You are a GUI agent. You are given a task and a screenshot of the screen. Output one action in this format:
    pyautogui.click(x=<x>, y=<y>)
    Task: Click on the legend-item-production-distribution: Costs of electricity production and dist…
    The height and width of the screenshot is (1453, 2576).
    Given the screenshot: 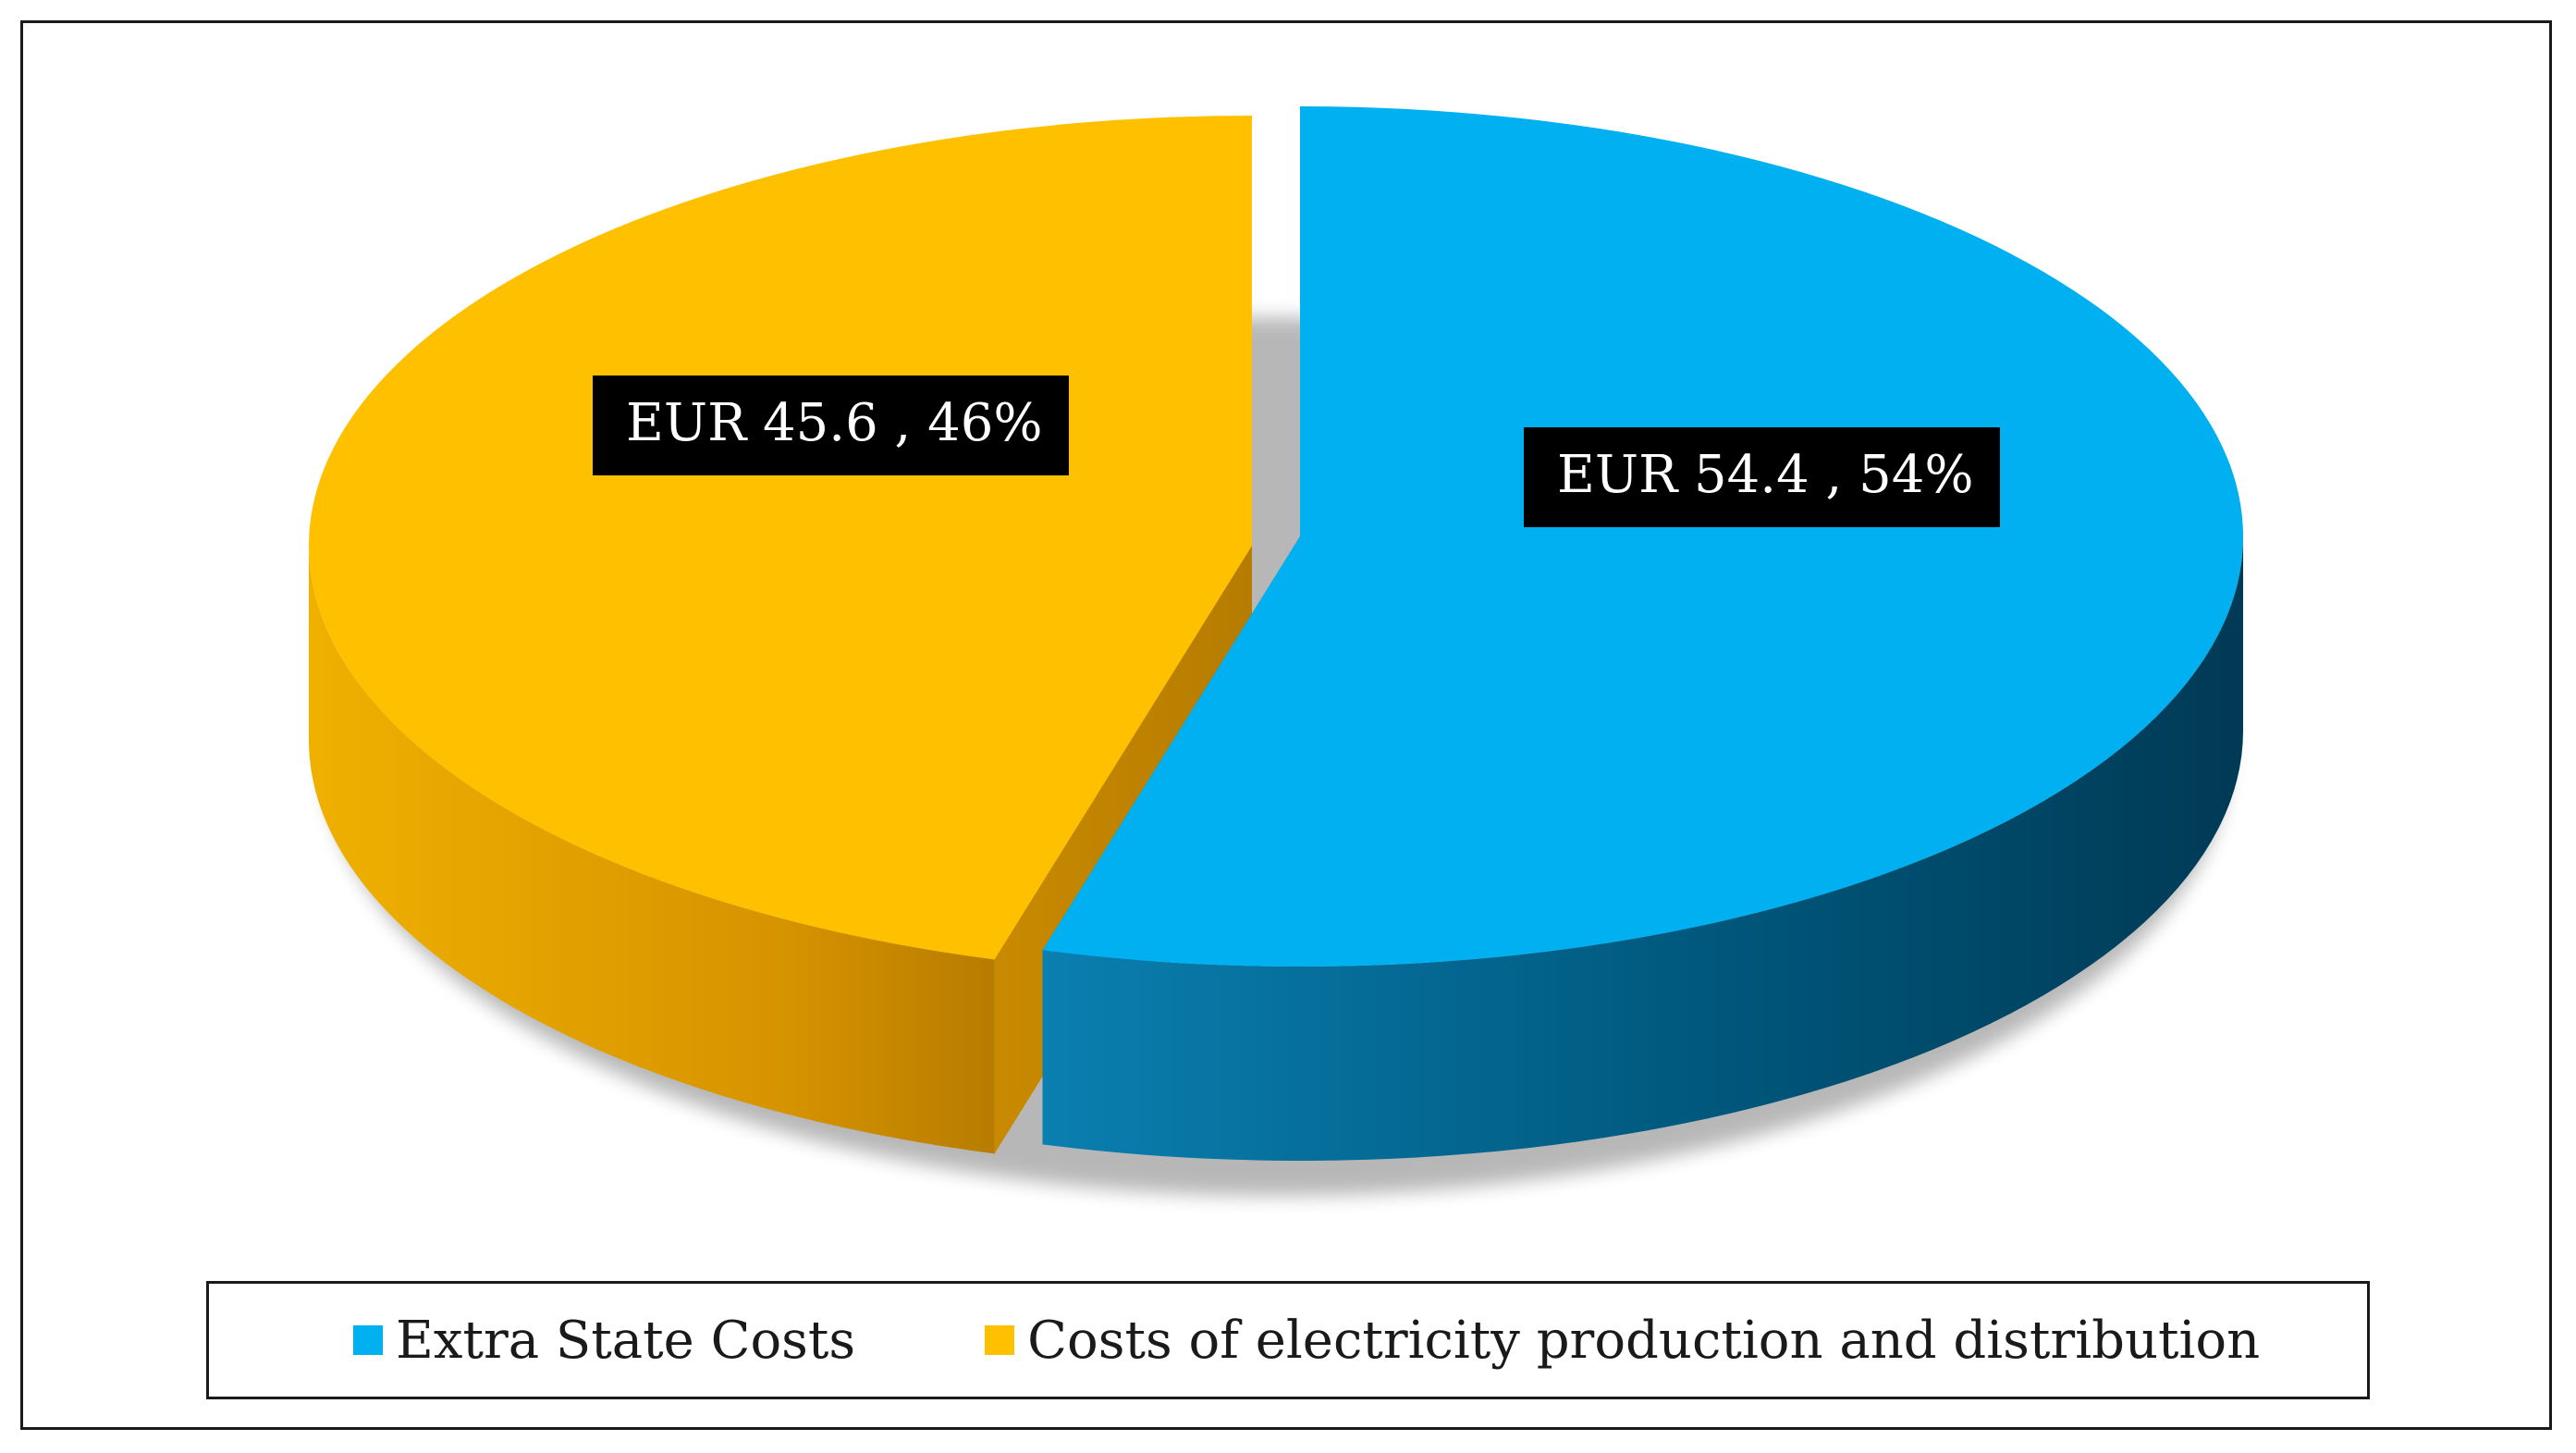 What is the action you would take?
    pyautogui.click(x=1622, y=1341)
    